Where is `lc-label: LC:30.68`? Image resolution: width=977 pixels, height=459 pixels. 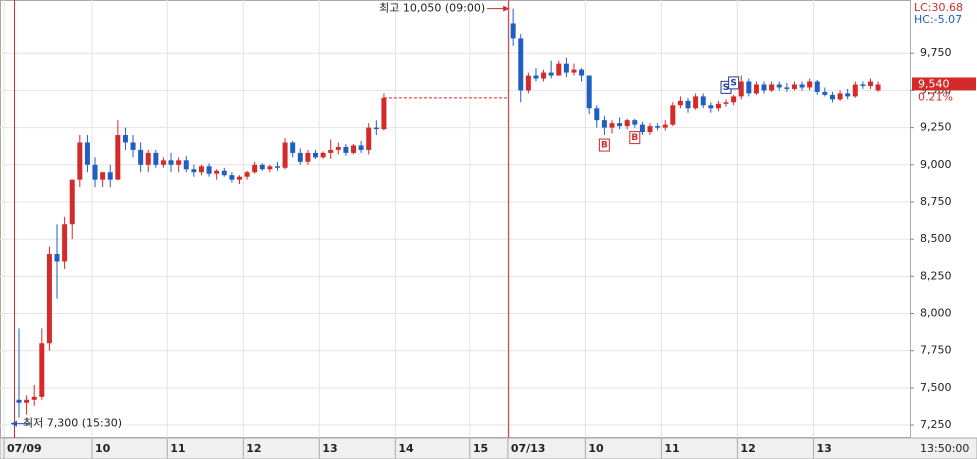
lc-label: LC:30.68 is located at coordinates (938, 7).